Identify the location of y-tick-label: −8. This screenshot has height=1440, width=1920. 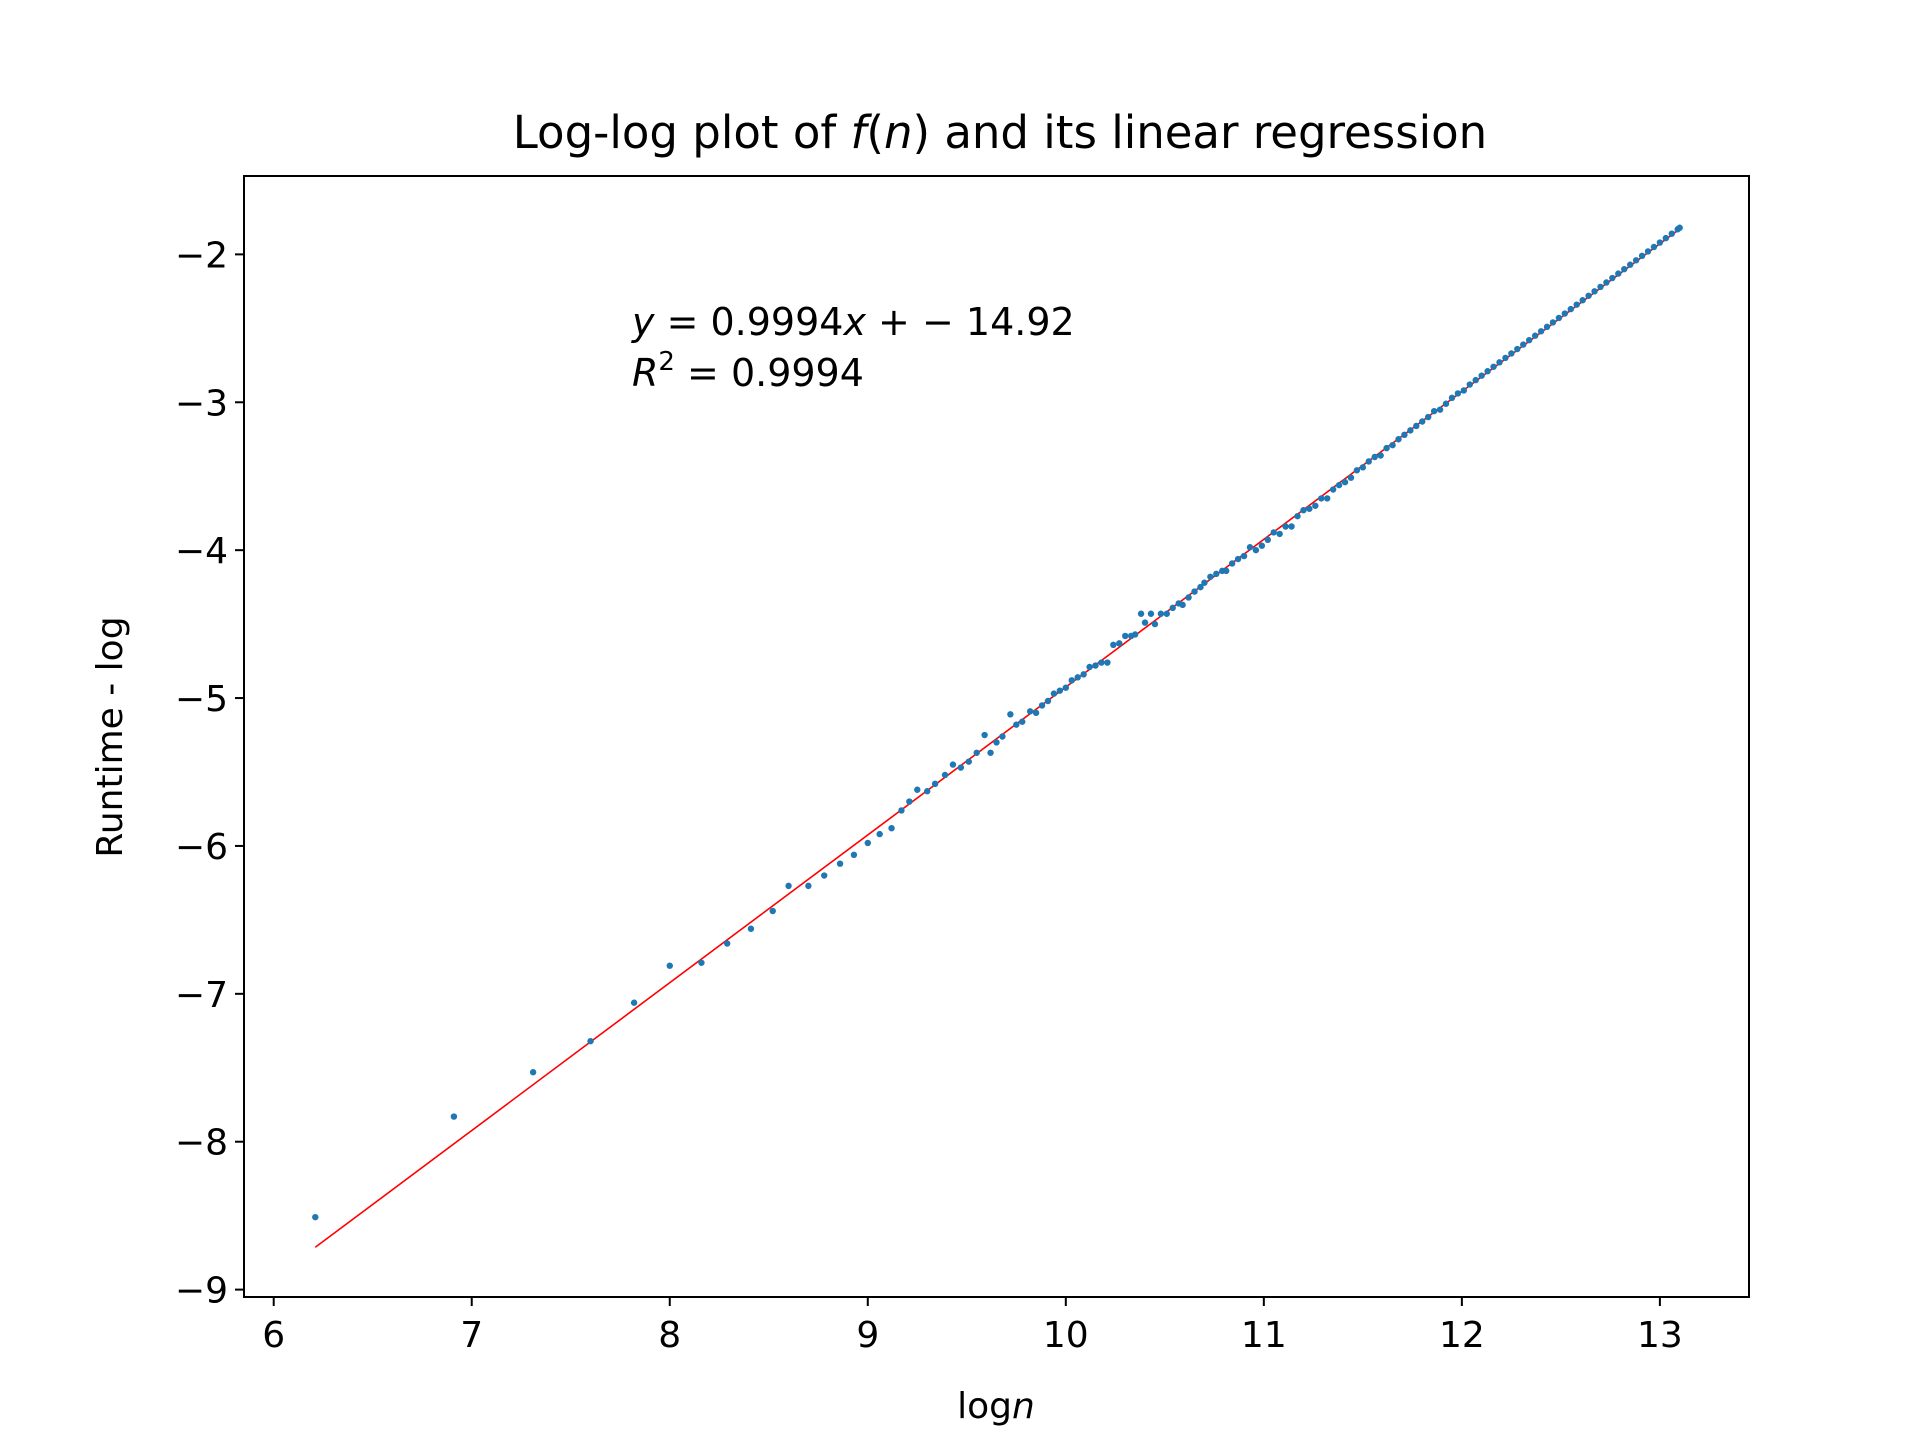
(201, 1143).